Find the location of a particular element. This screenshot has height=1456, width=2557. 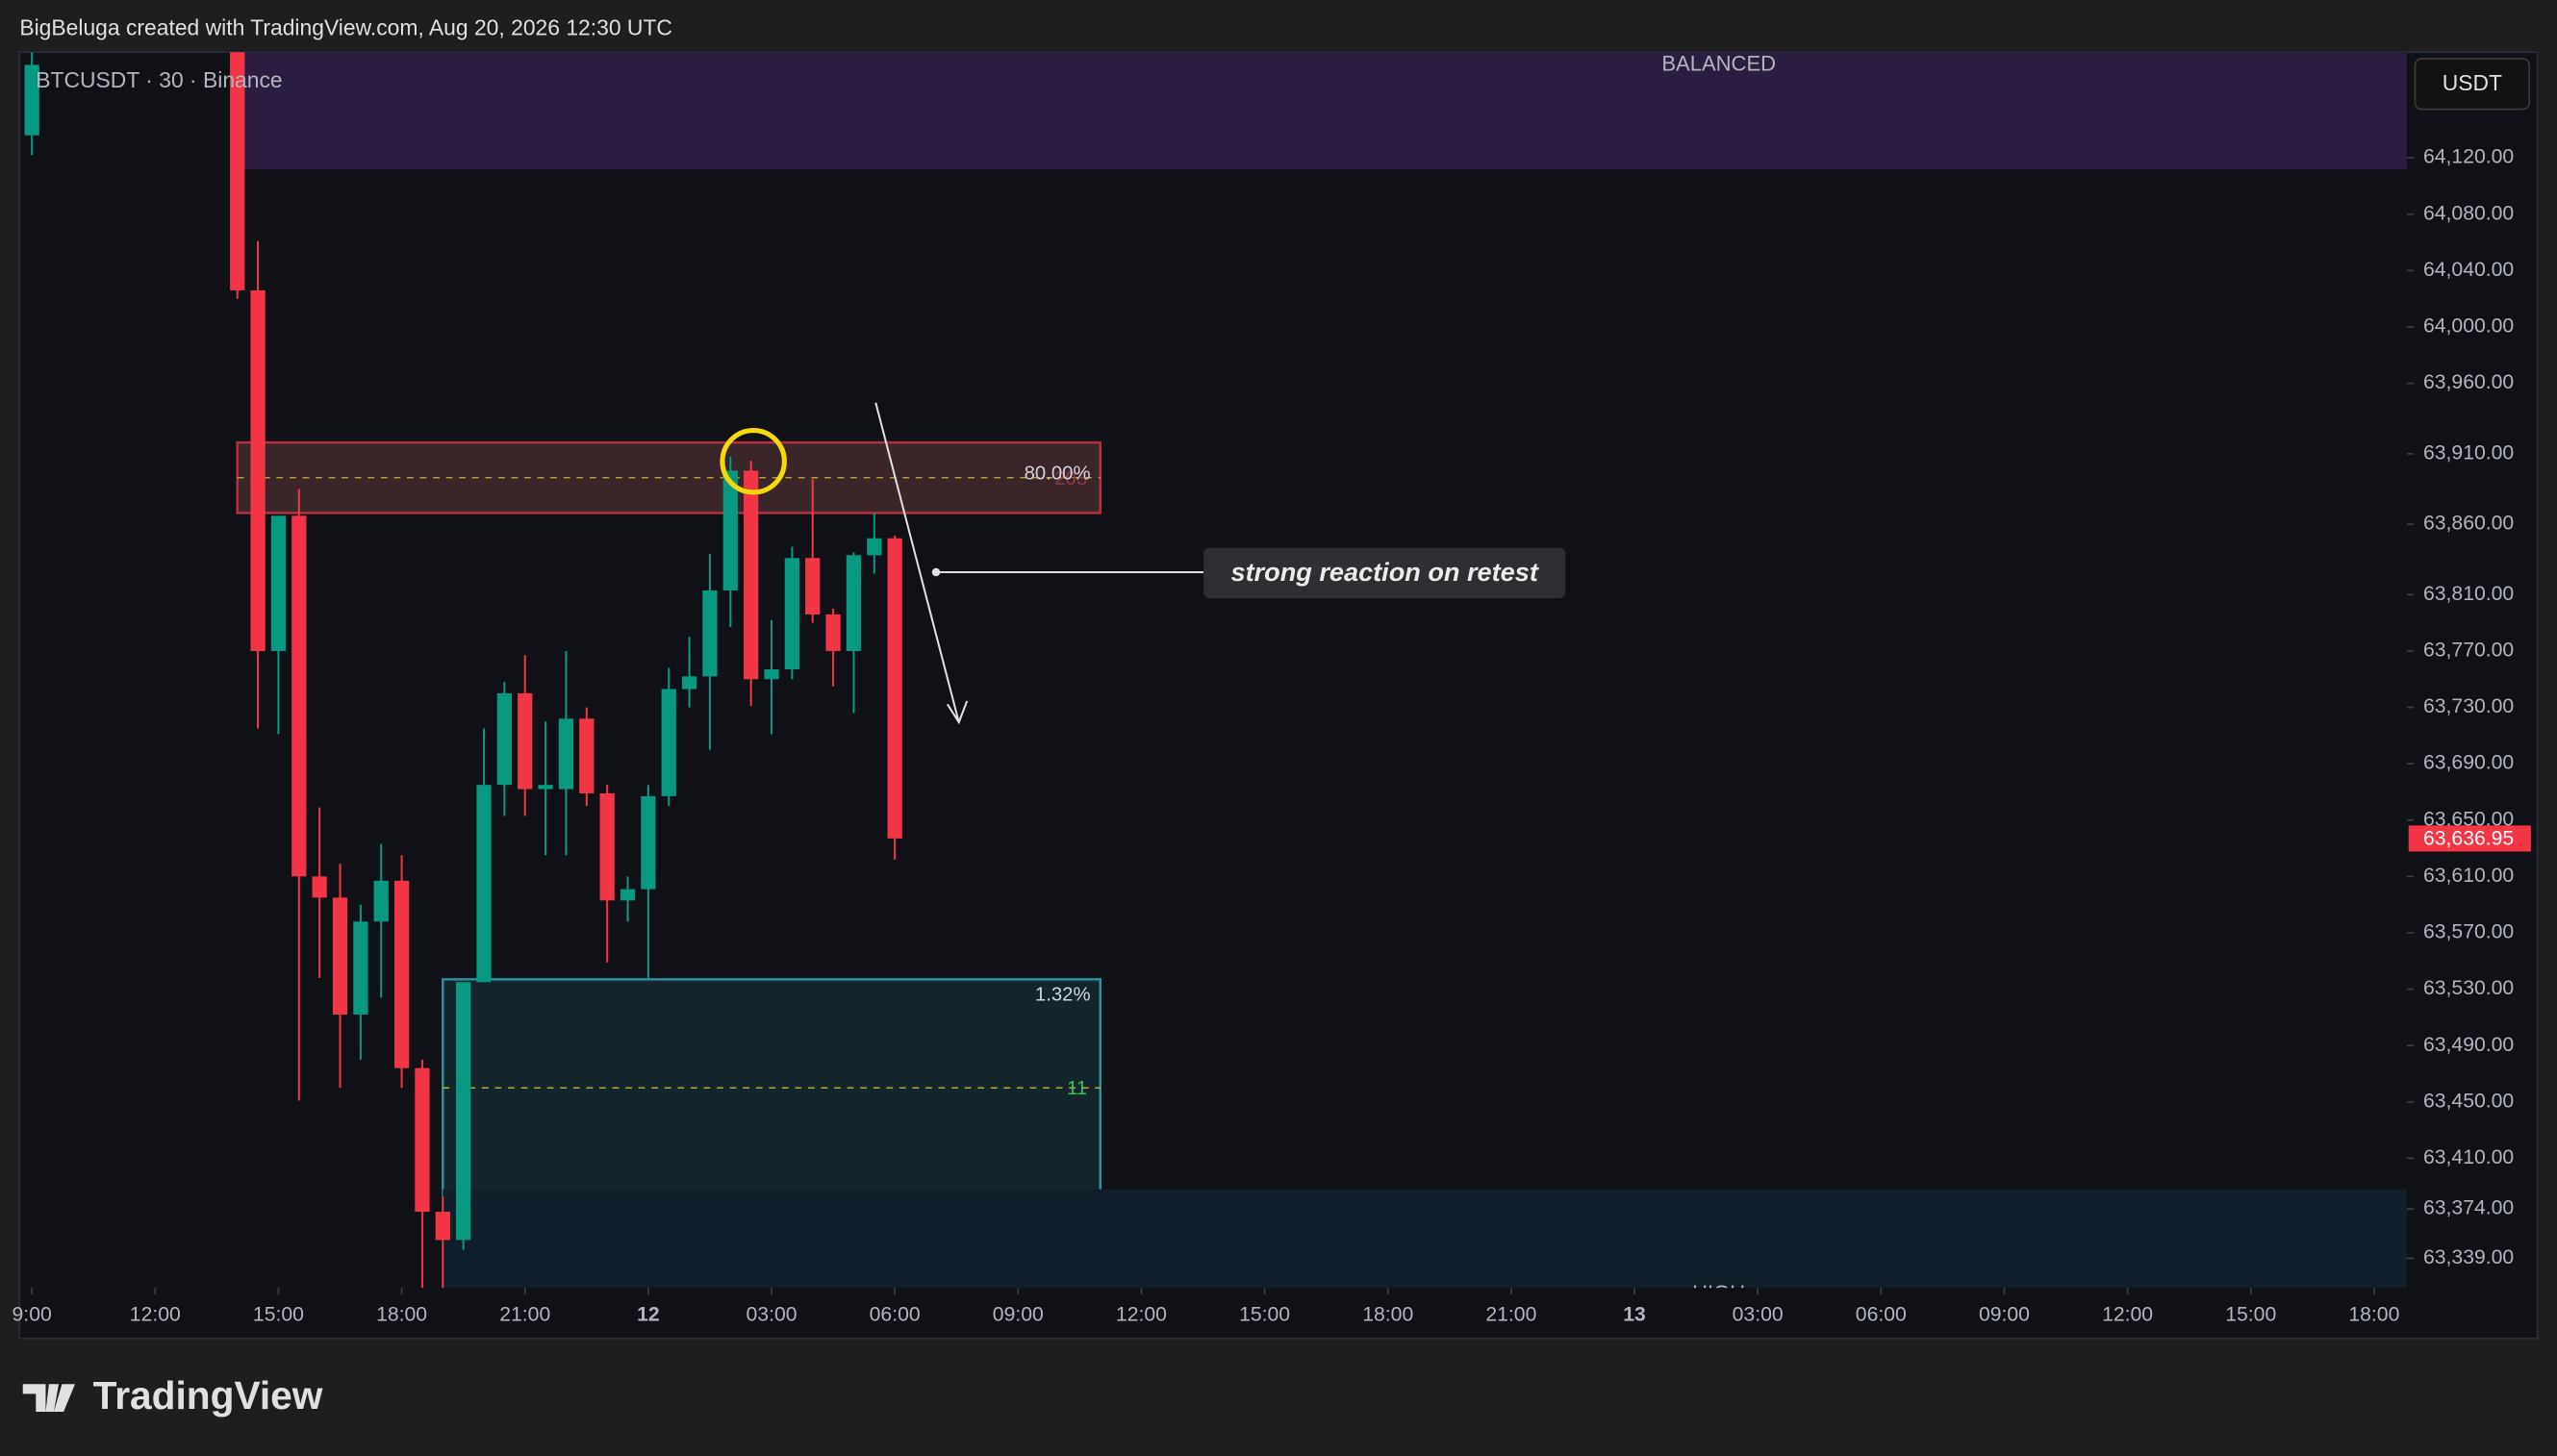

highlight-circle is located at coordinates (753, 462).